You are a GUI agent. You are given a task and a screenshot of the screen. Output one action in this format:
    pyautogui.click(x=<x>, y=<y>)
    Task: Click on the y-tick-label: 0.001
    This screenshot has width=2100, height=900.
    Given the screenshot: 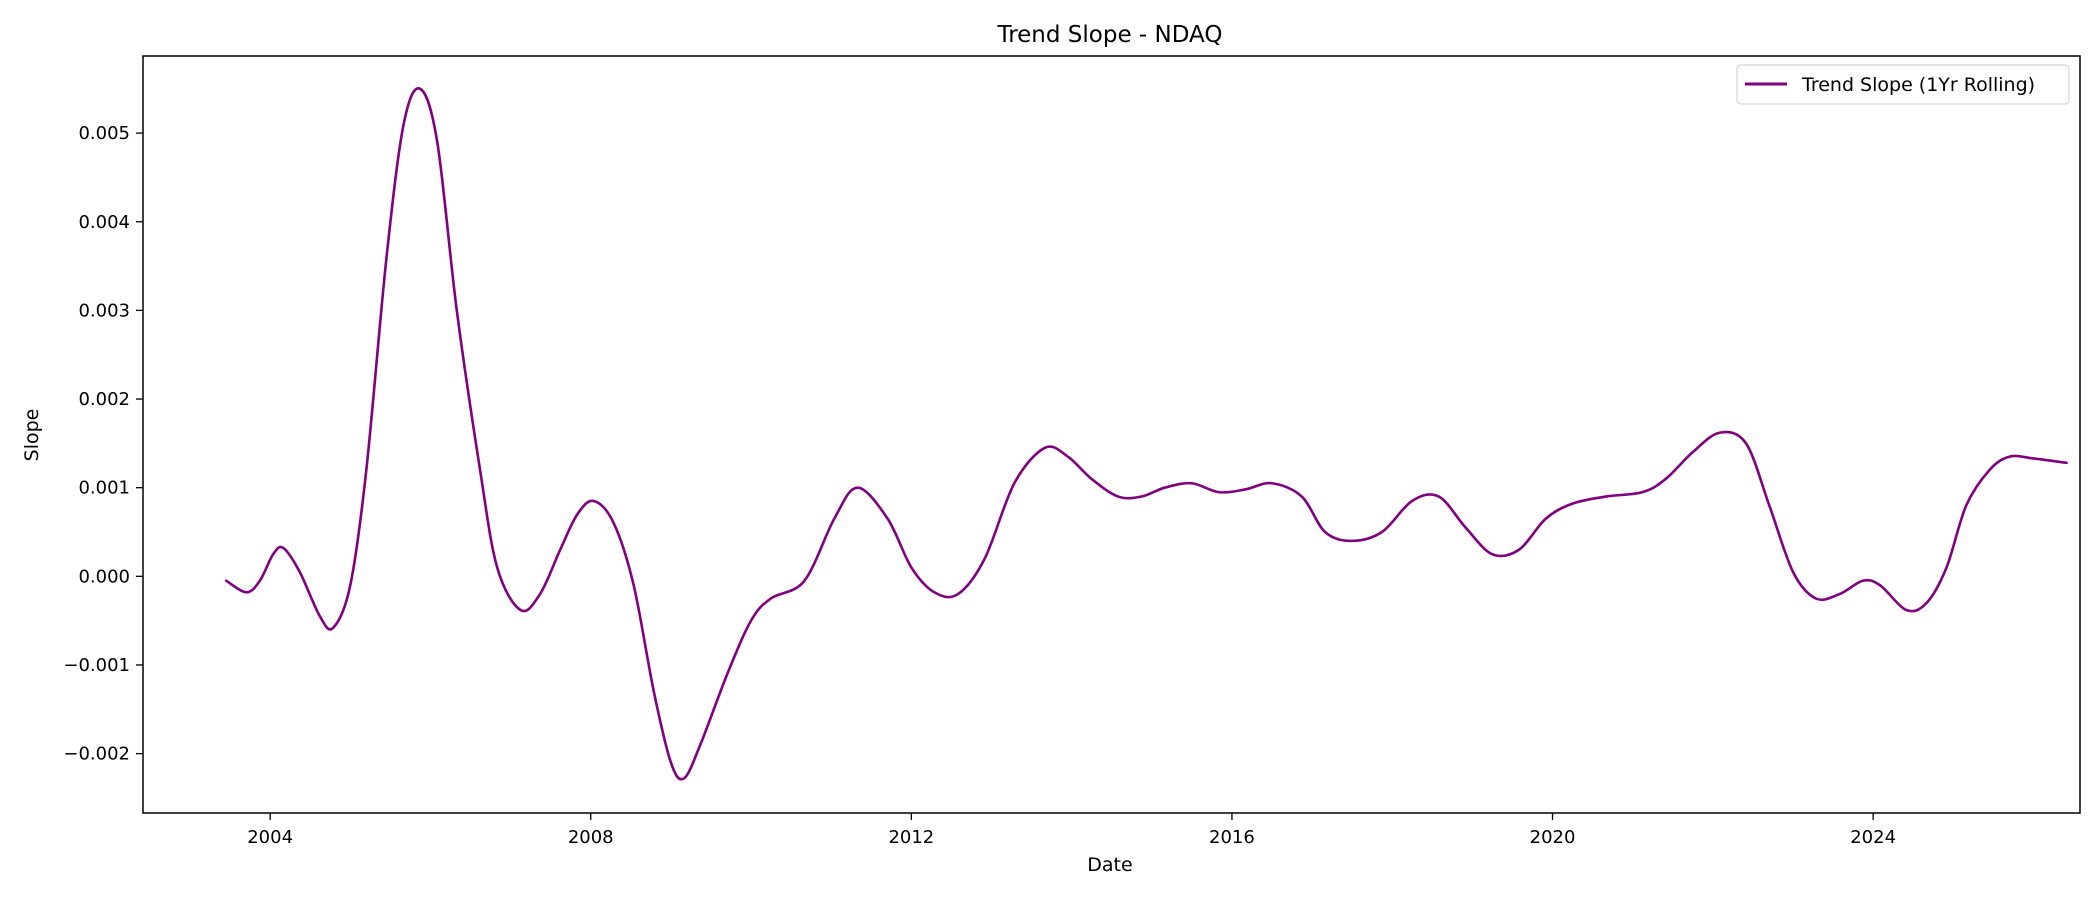 What is the action you would take?
    pyautogui.click(x=104, y=488)
    